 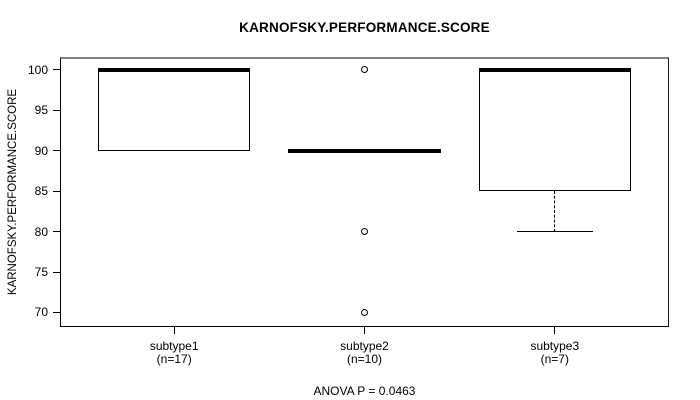 I want to click on group-n: (n=7), so click(x=554, y=359).